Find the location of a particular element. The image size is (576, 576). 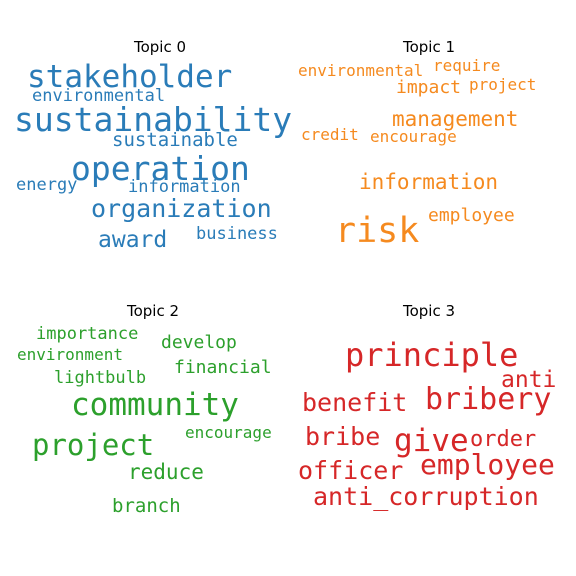

word-reduce: reduce is located at coordinates (166, 472).